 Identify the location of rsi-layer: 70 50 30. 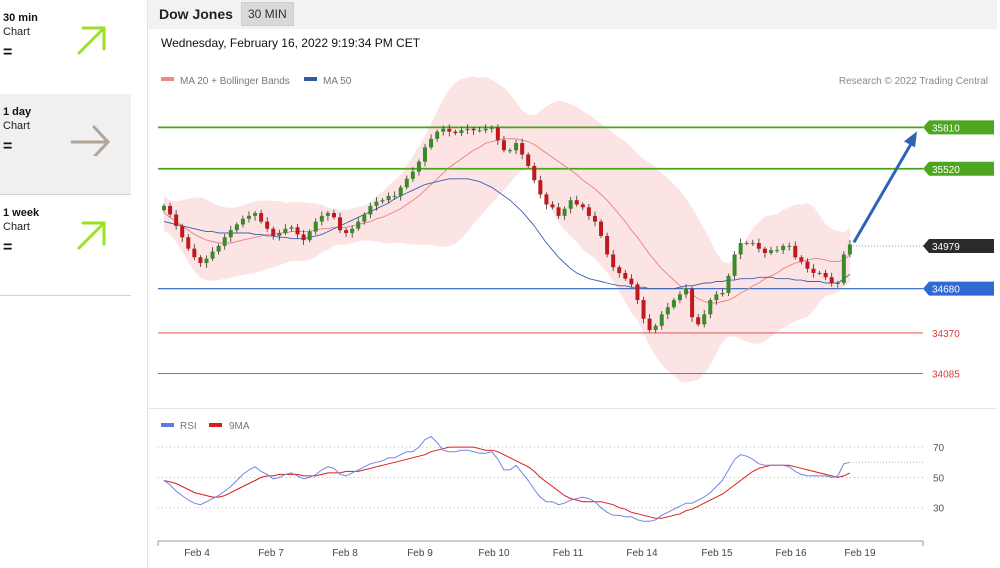
(551, 478).